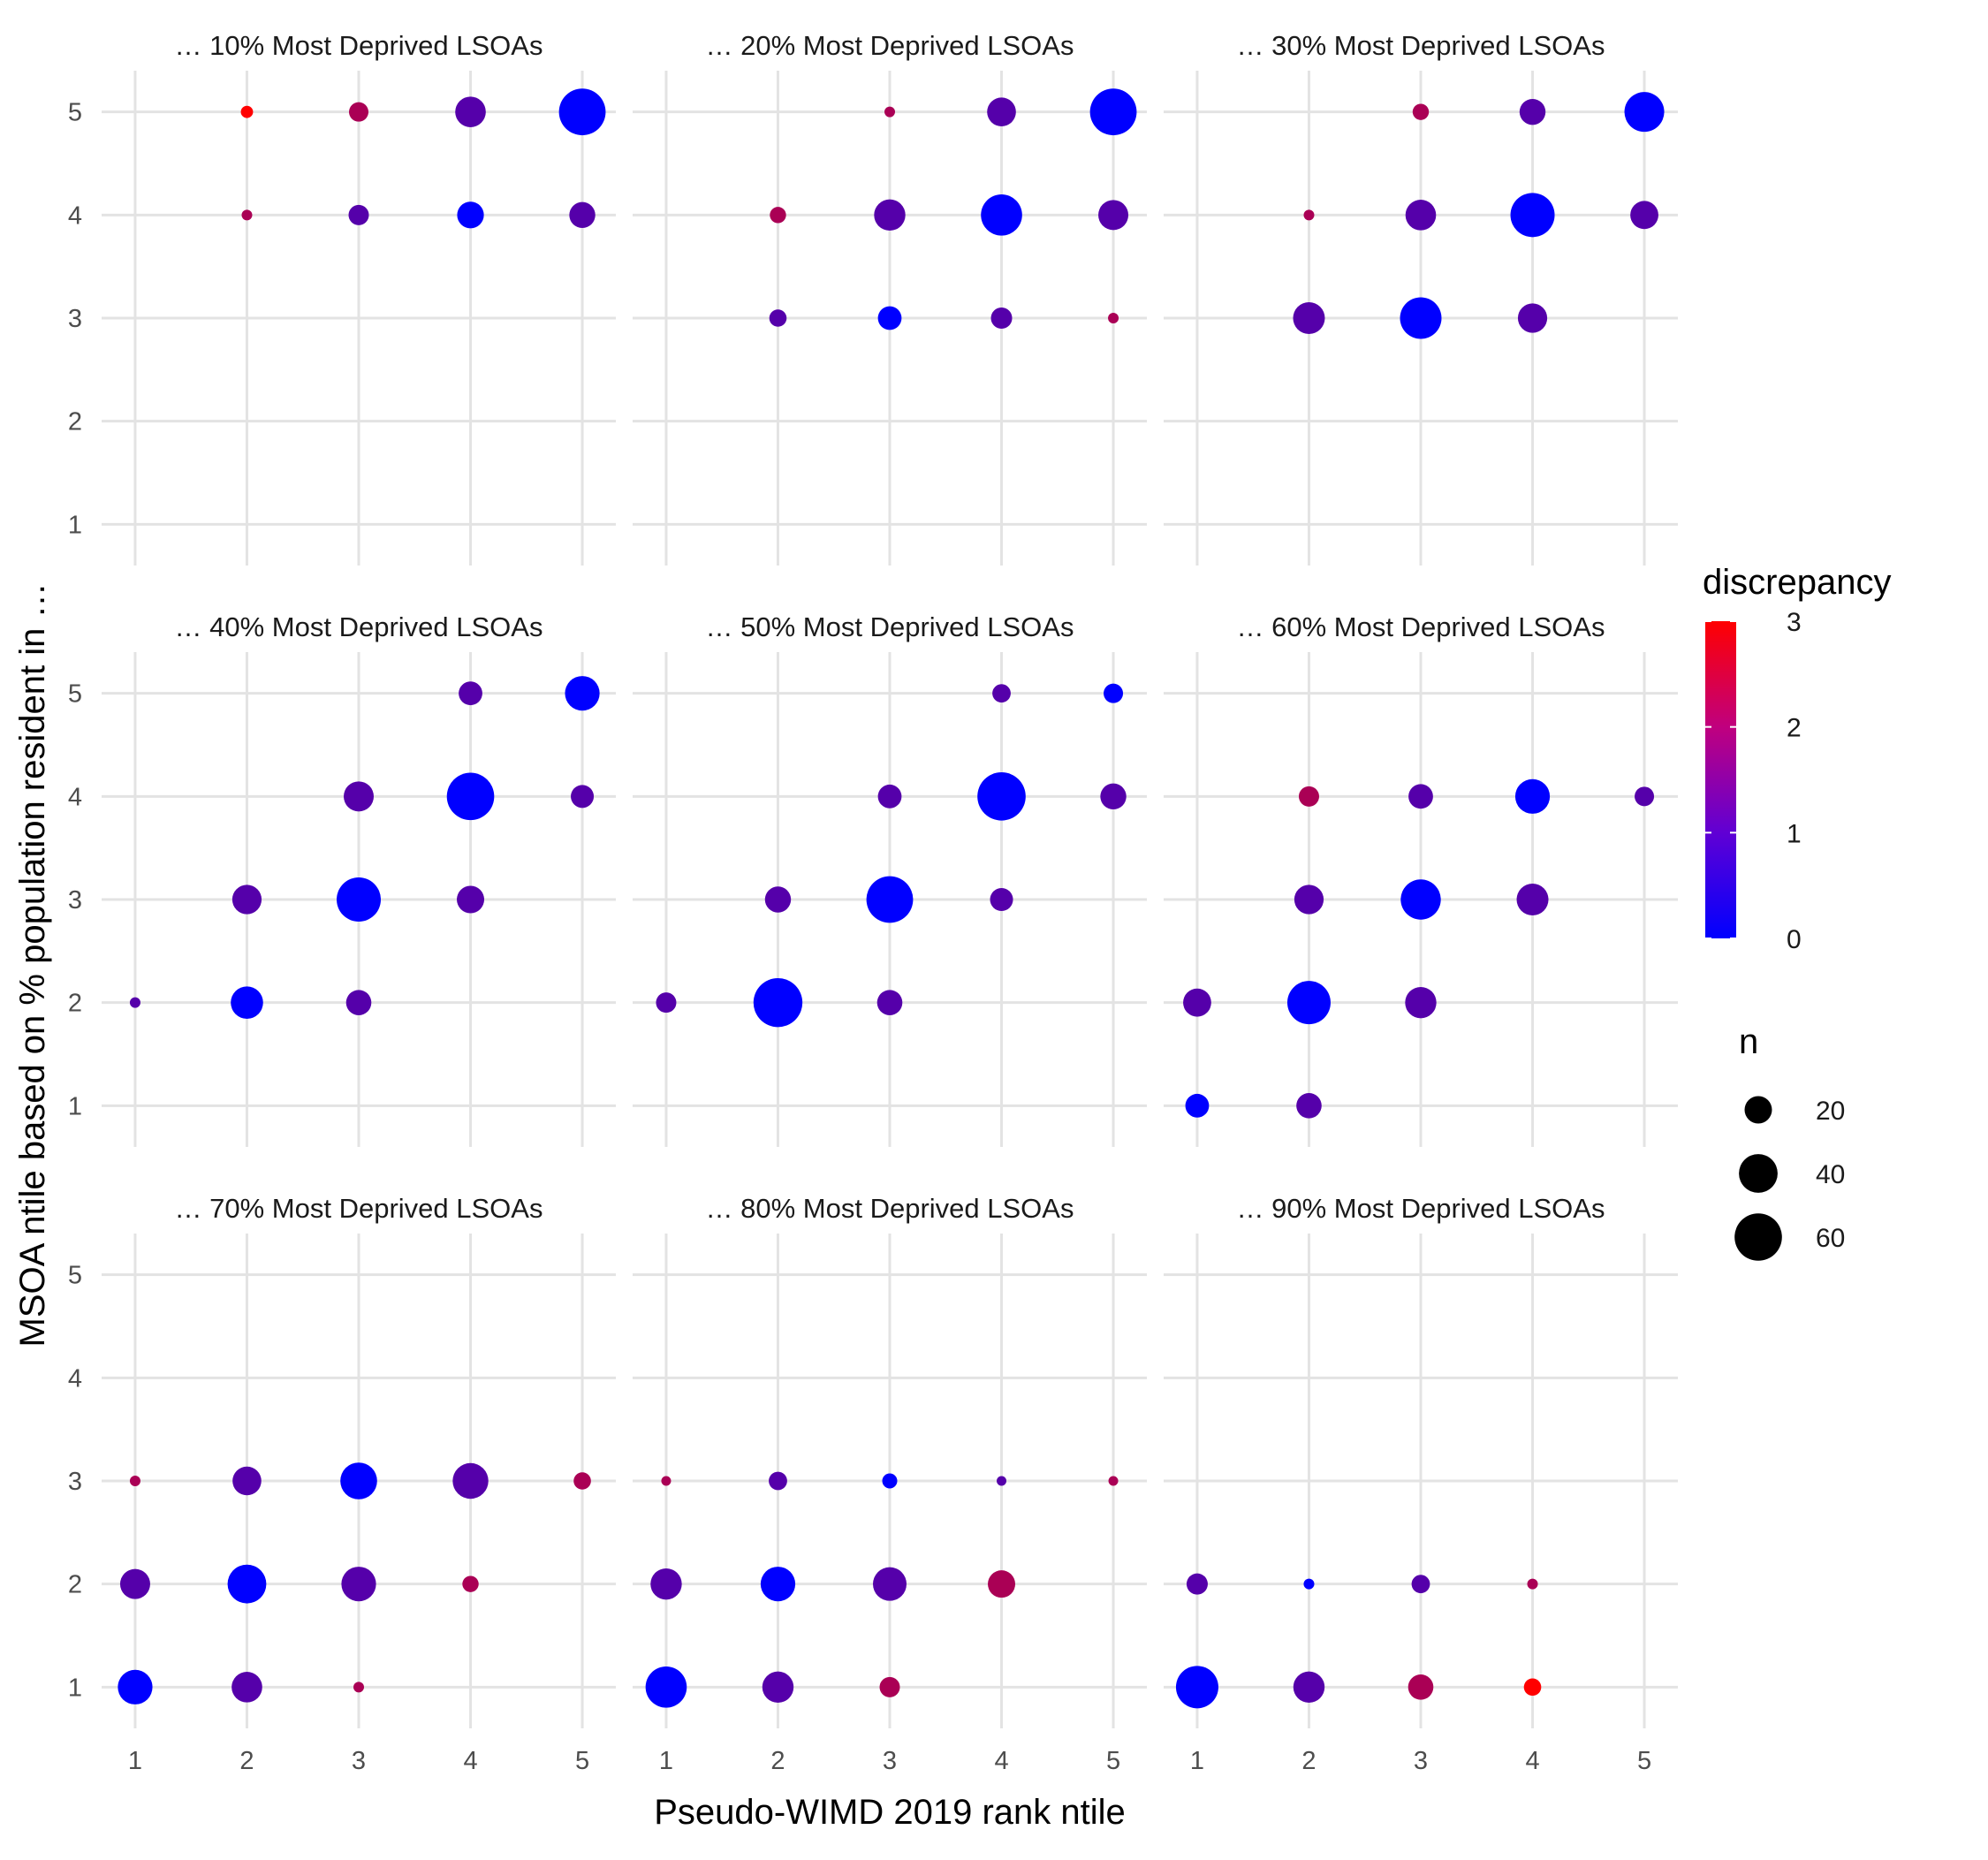 The height and width of the screenshot is (1860, 1988). I want to click on facet-title: … 30% Most Deprived LSOAs, so click(1421, 45).